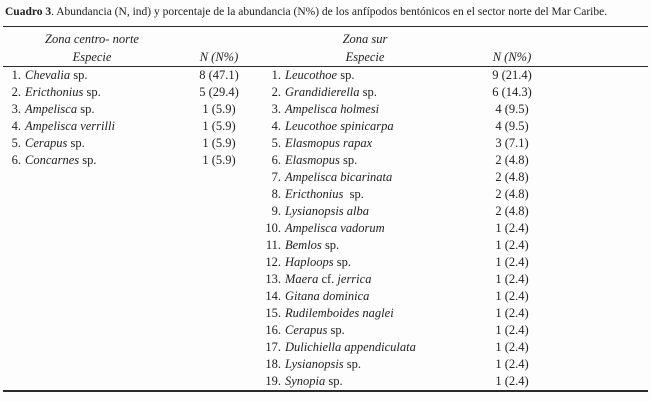 This screenshot has width=651, height=402. What do you see at coordinates (512, 143) in the screenshot?
I see `right-abundance-value: 3 (7.1)` at bounding box center [512, 143].